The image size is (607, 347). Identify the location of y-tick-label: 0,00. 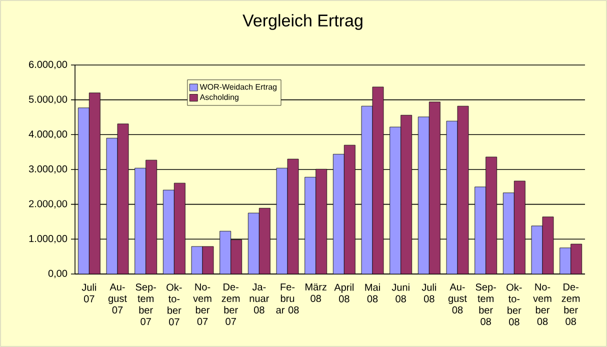
(58, 274).